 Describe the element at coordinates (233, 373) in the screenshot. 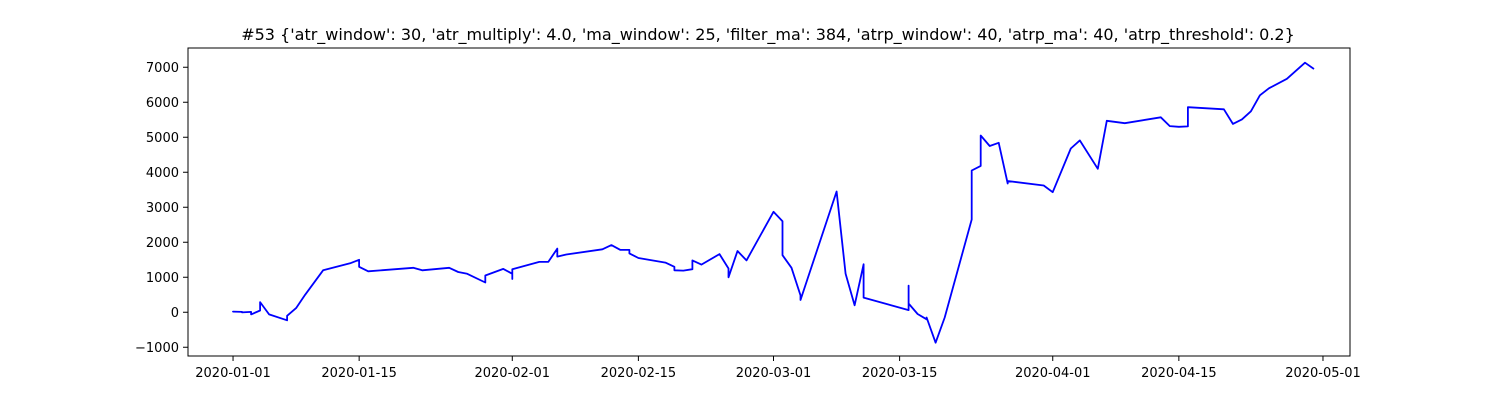

I see `x-tick-label: 2020-01-01` at that location.